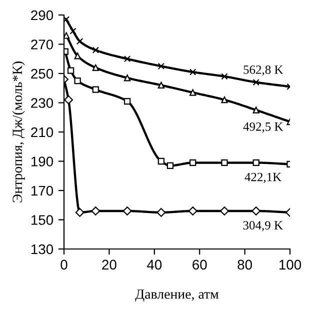 This screenshot has height=309, width=332. What do you see at coordinates (109, 265) in the screenshot?
I see `x-tick-label: 20` at bounding box center [109, 265].